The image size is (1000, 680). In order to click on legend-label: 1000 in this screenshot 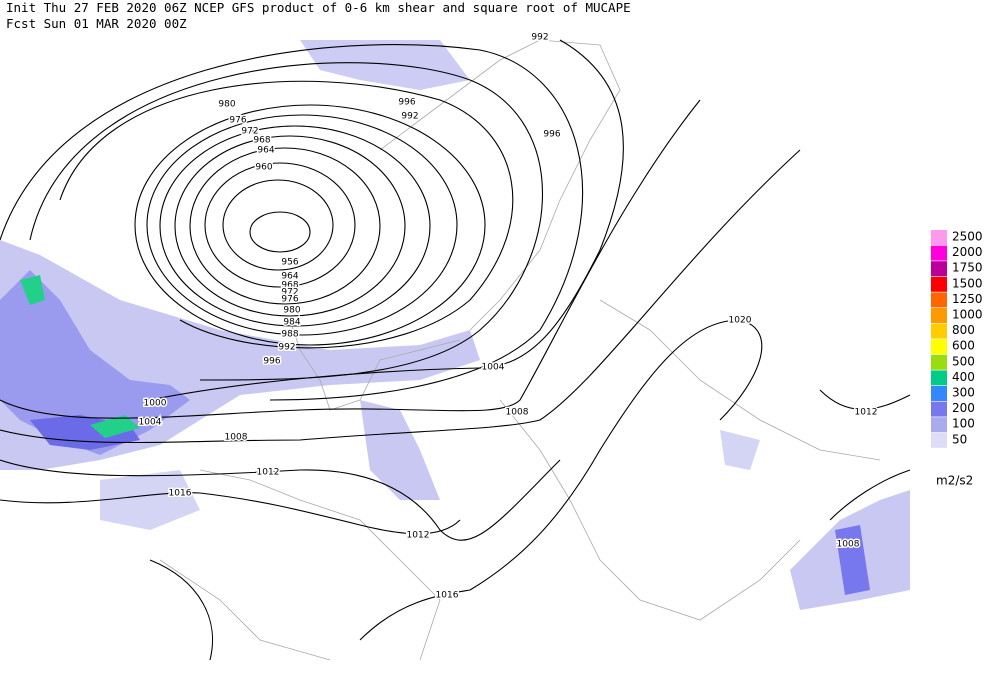, I will do `click(967, 315)`.